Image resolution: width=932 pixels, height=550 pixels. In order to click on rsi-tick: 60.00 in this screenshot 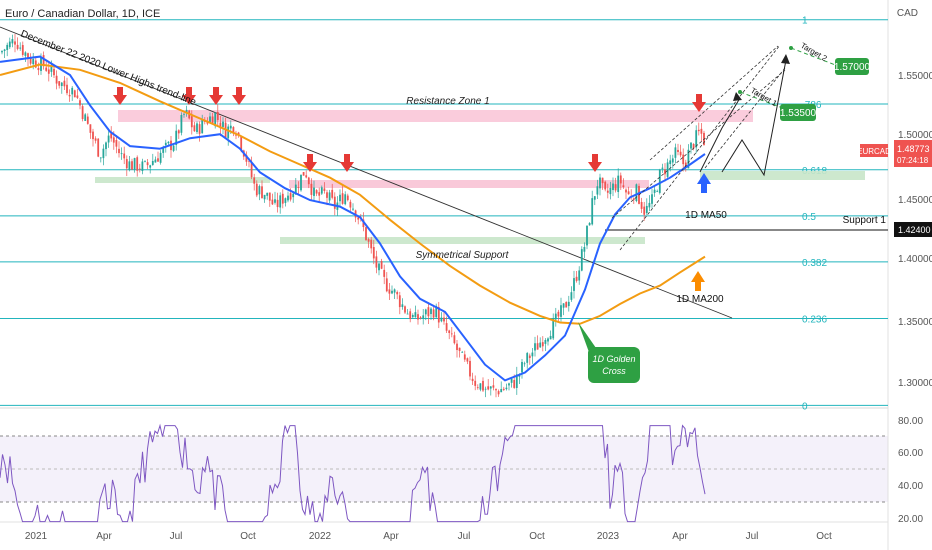, I will do `click(910, 453)`.